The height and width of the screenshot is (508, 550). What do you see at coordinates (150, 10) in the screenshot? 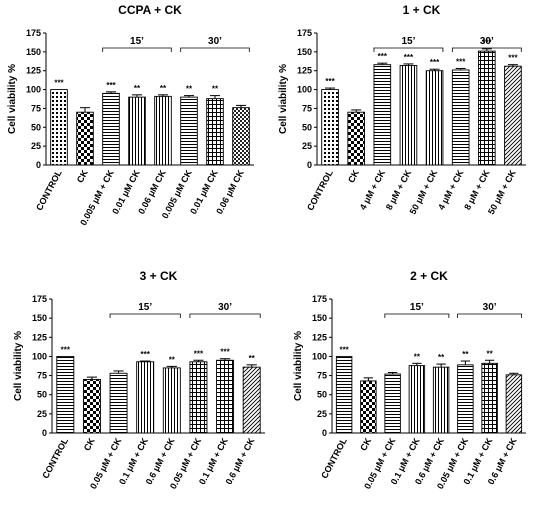
I see `panel-title: CCPA + CK` at bounding box center [150, 10].